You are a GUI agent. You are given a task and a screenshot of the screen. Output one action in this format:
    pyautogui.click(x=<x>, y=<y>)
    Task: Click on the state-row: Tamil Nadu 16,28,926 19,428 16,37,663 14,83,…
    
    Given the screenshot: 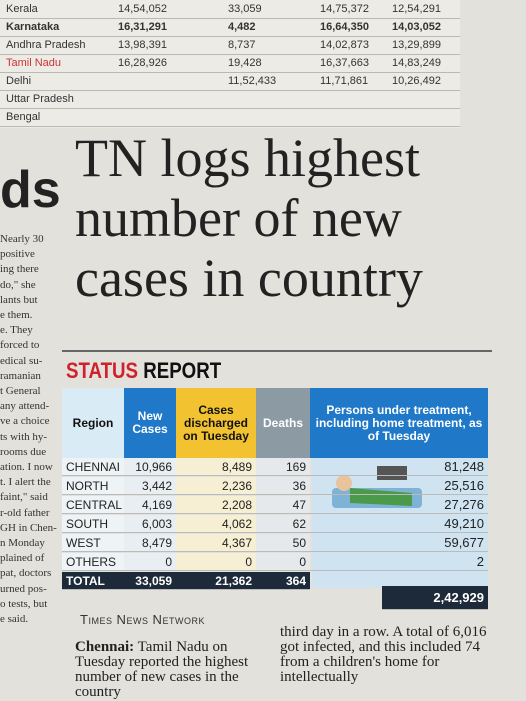 What is the action you would take?
    pyautogui.click(x=230, y=63)
    